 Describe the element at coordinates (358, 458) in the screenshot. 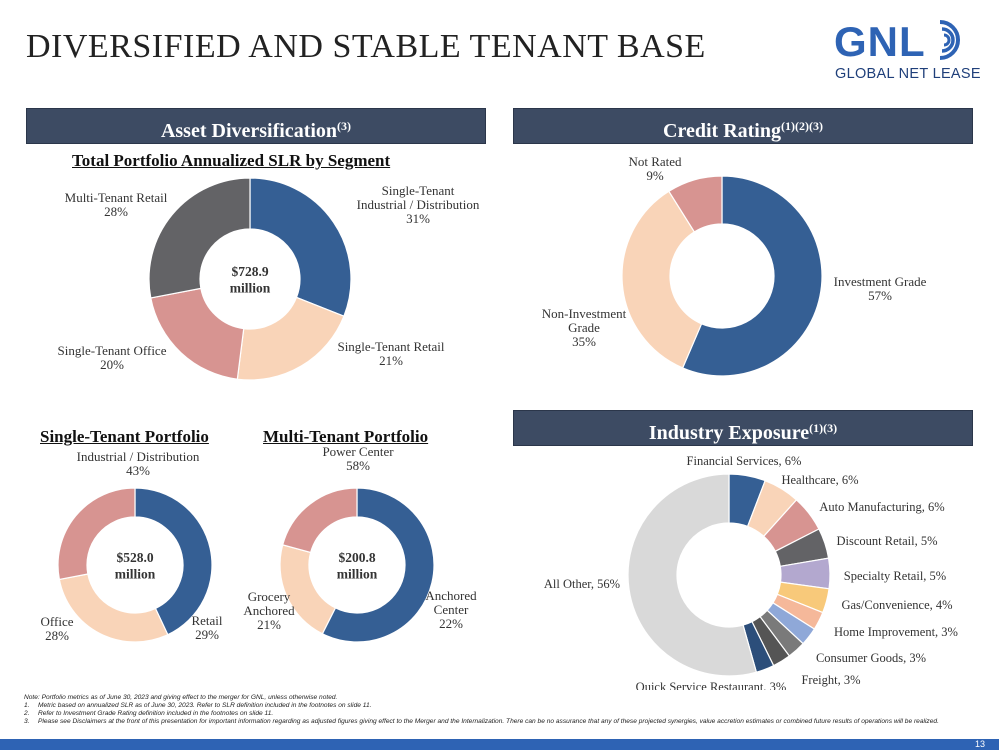

I see `multi-label-0: Power Center 58%` at that location.